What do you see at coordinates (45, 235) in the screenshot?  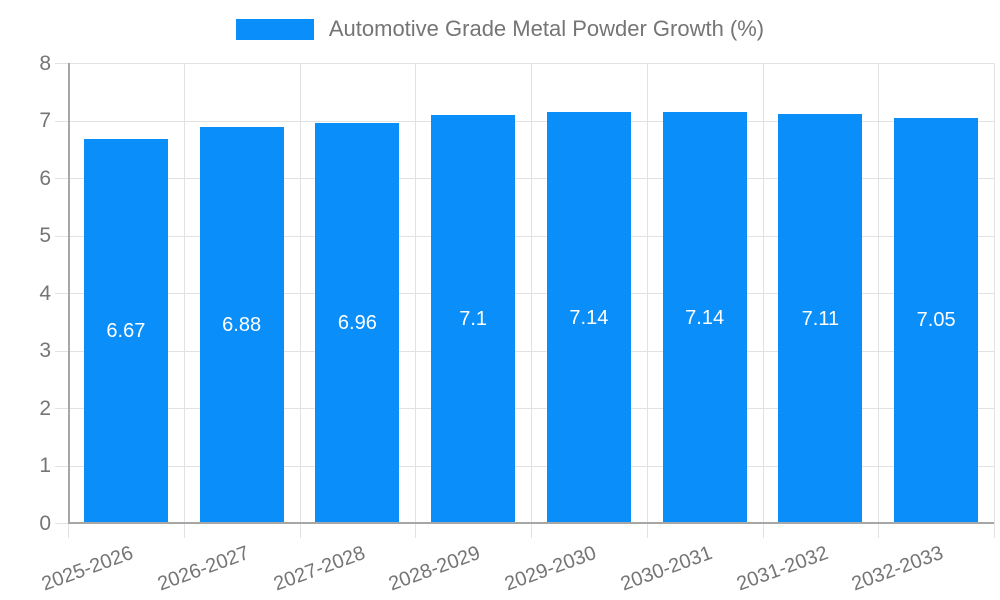 I see `y-tick-label: 5` at bounding box center [45, 235].